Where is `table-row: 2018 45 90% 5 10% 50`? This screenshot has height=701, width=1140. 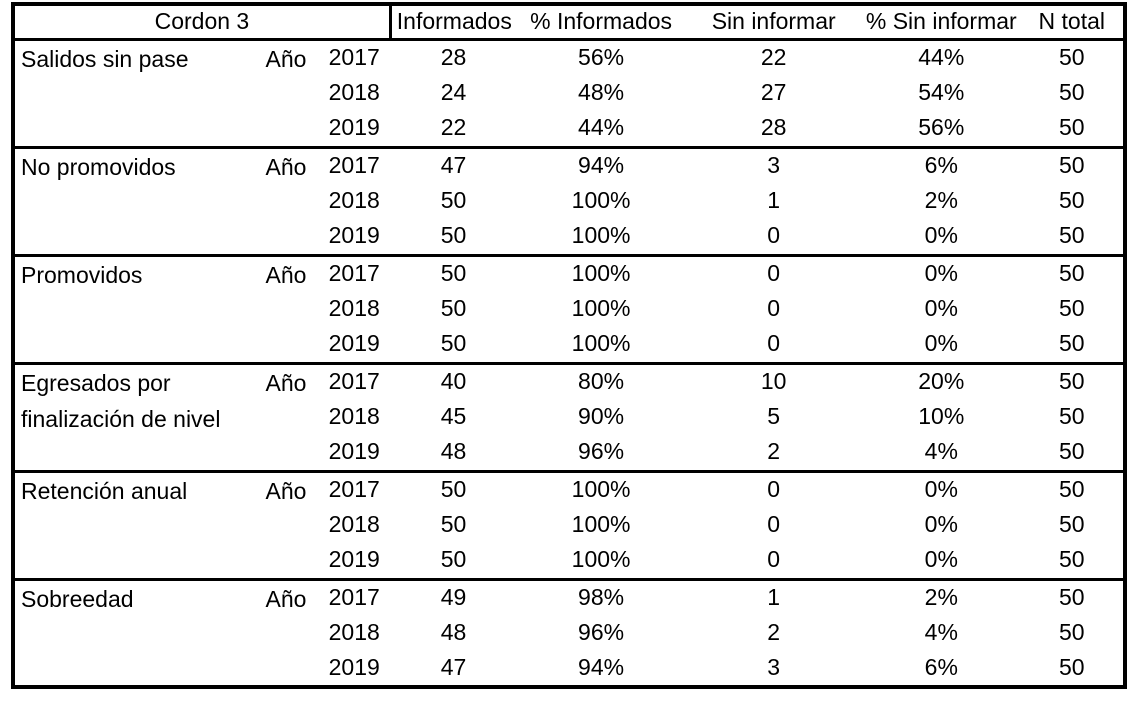
table-row: 2018 45 90% 5 10% 50 is located at coordinates (569, 417).